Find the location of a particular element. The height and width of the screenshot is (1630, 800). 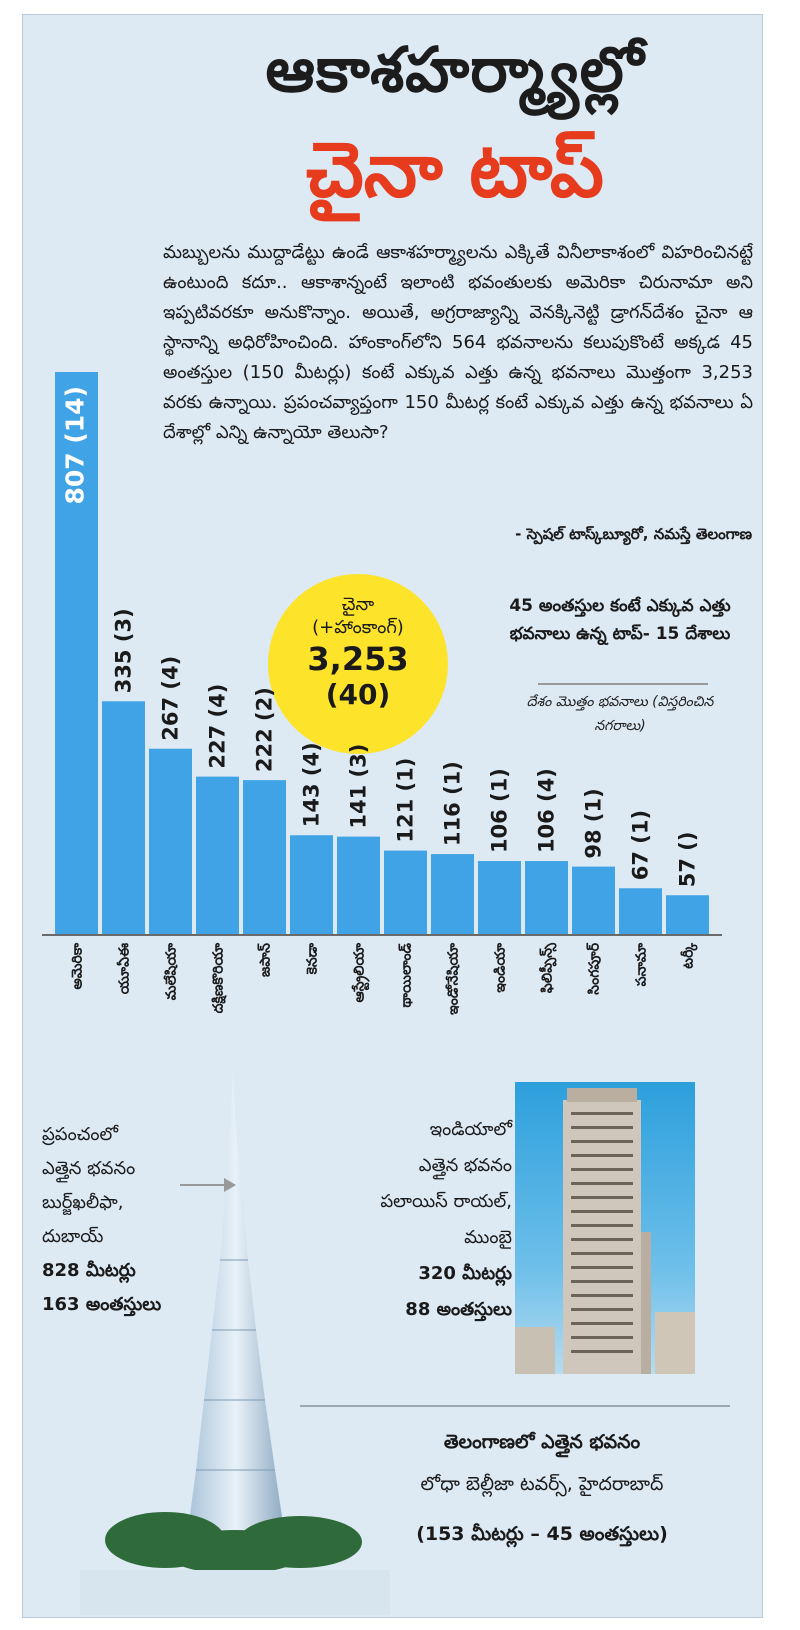

bar-value-label-5: 143 (4) is located at coordinates (312, 784).